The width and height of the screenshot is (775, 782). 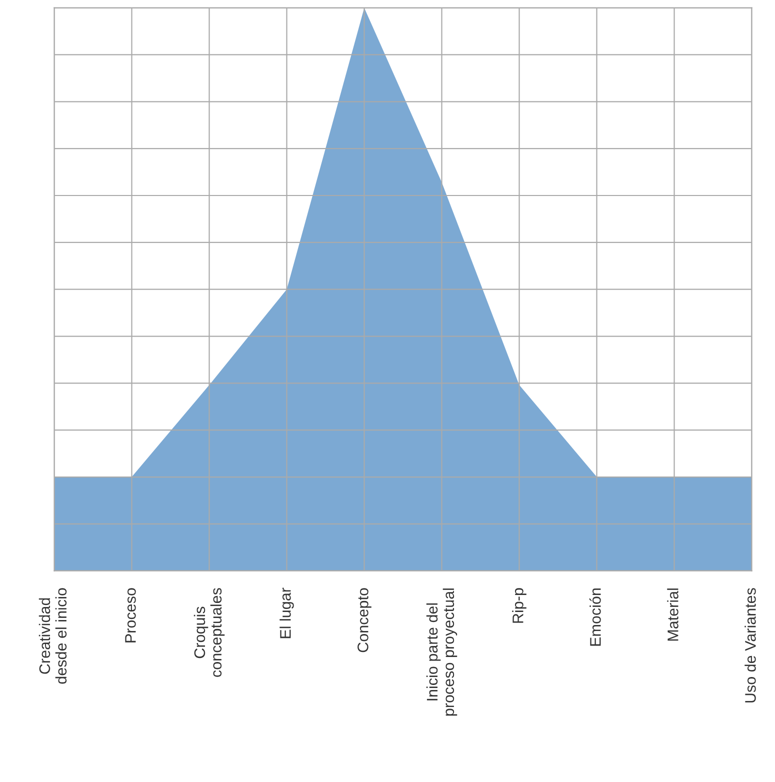 What do you see at coordinates (595, 617) in the screenshot?
I see `x-tick-label: Emoción` at bounding box center [595, 617].